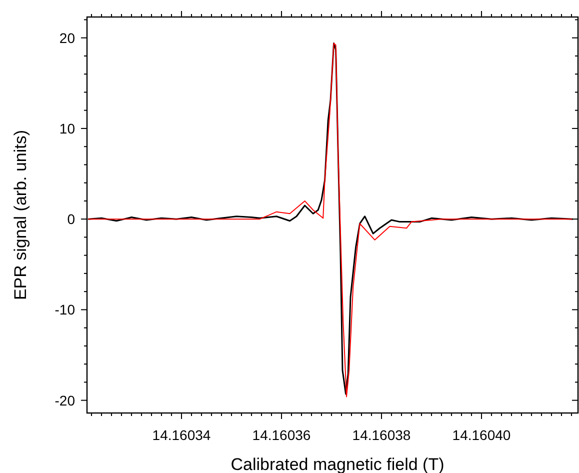  Describe the element at coordinates (281, 435) in the screenshot. I see `x-tick-label: 14.16036` at that location.